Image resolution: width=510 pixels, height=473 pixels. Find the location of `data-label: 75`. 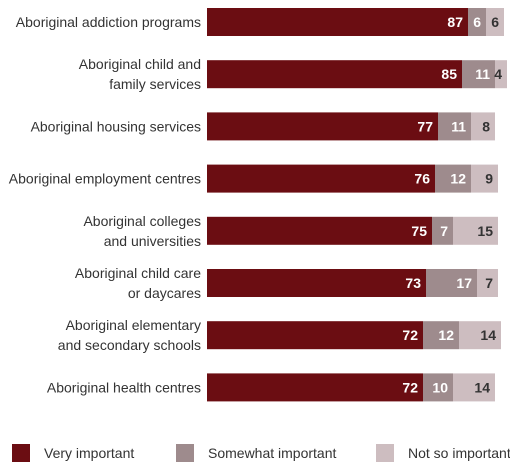

data-label: 75 is located at coordinates (419, 231).